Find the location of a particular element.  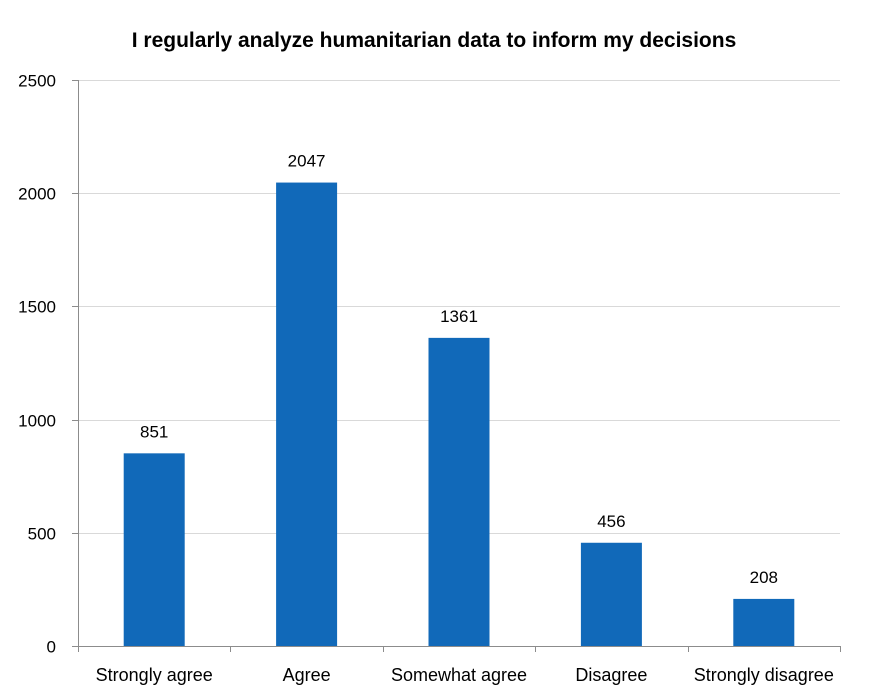

category-label: Strongly agree is located at coordinates (154, 675).